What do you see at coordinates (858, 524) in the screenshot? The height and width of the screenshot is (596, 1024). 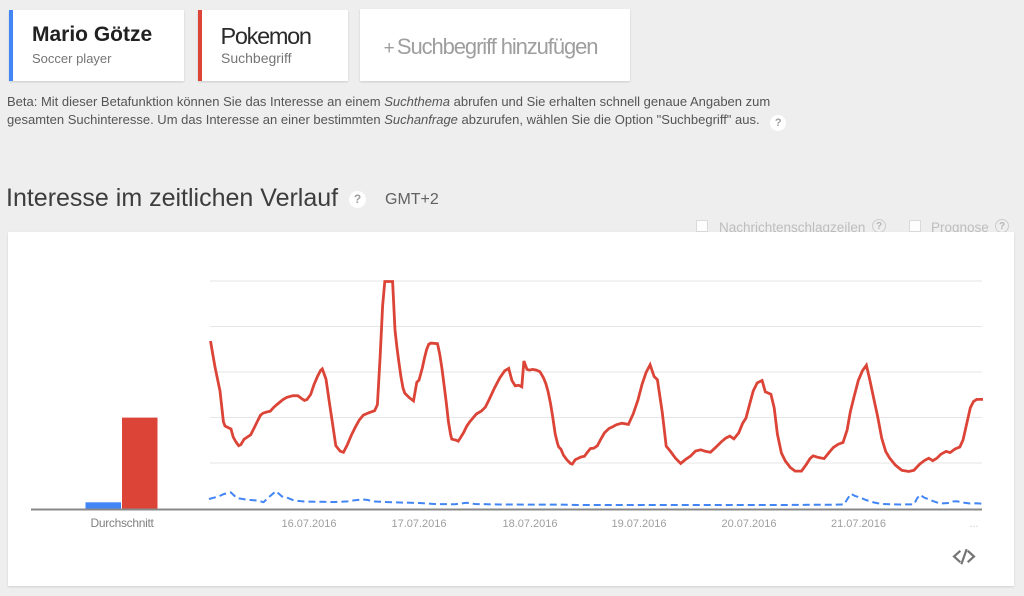 I see `svg-text: 21.07.2016` at bounding box center [858, 524].